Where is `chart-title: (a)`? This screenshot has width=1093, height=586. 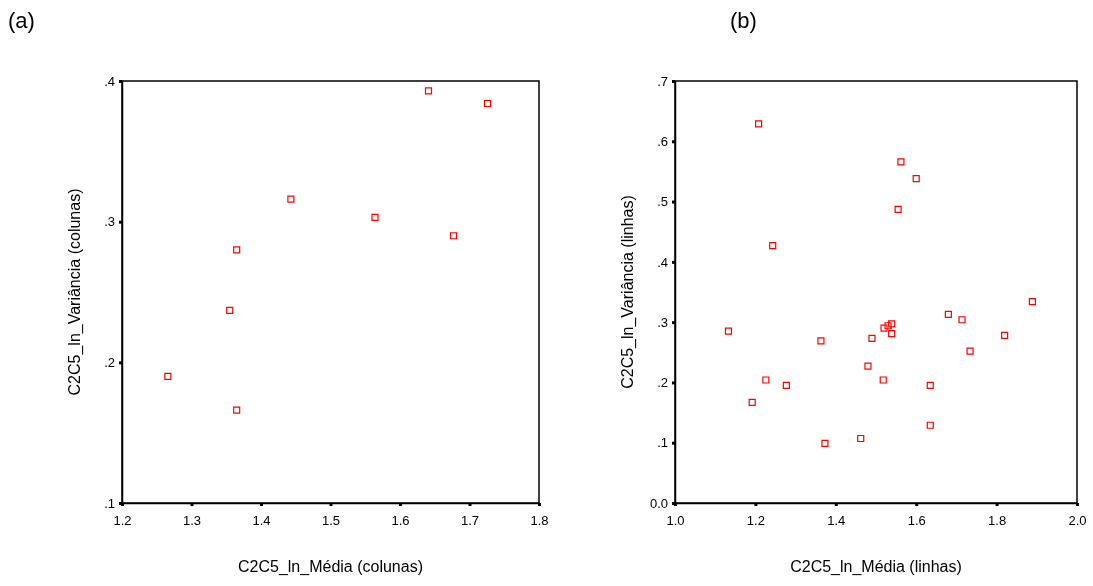
chart-title: (a) is located at coordinates (21, 20).